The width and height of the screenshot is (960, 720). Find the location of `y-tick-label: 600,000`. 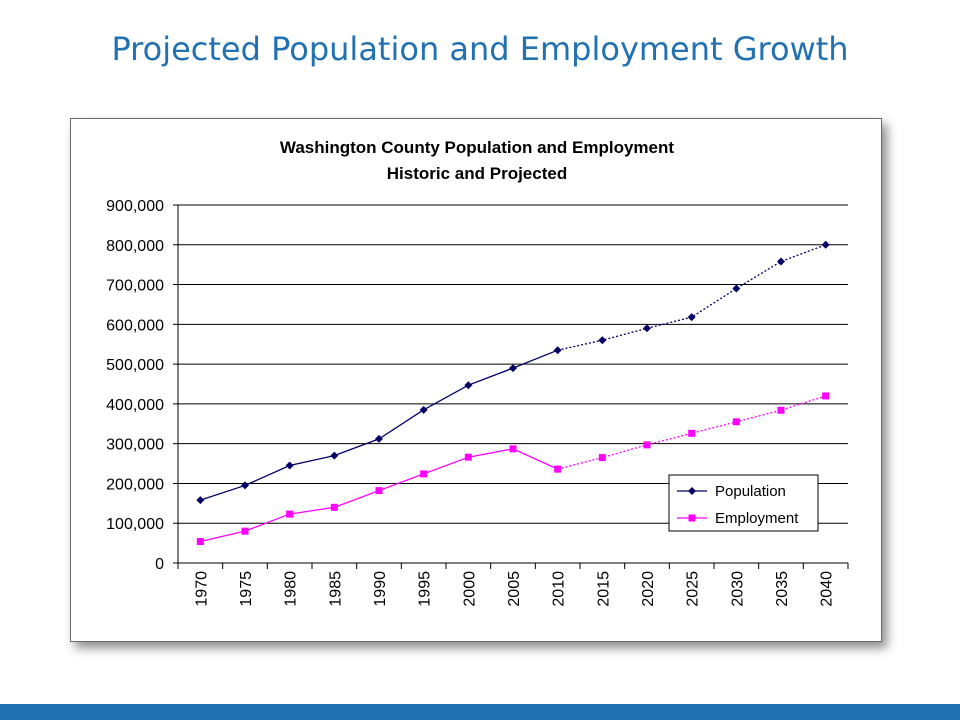

y-tick-label: 600,000 is located at coordinates (135, 325).